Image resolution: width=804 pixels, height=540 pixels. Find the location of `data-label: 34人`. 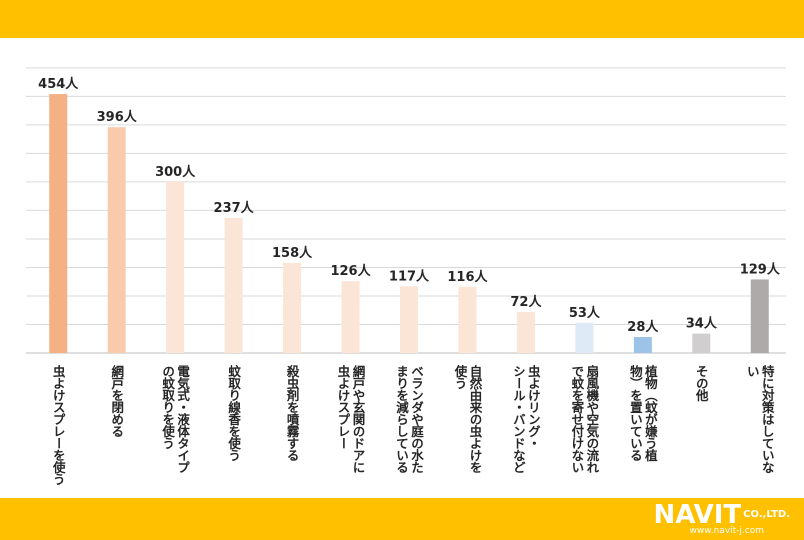

data-label: 34人 is located at coordinates (702, 324).